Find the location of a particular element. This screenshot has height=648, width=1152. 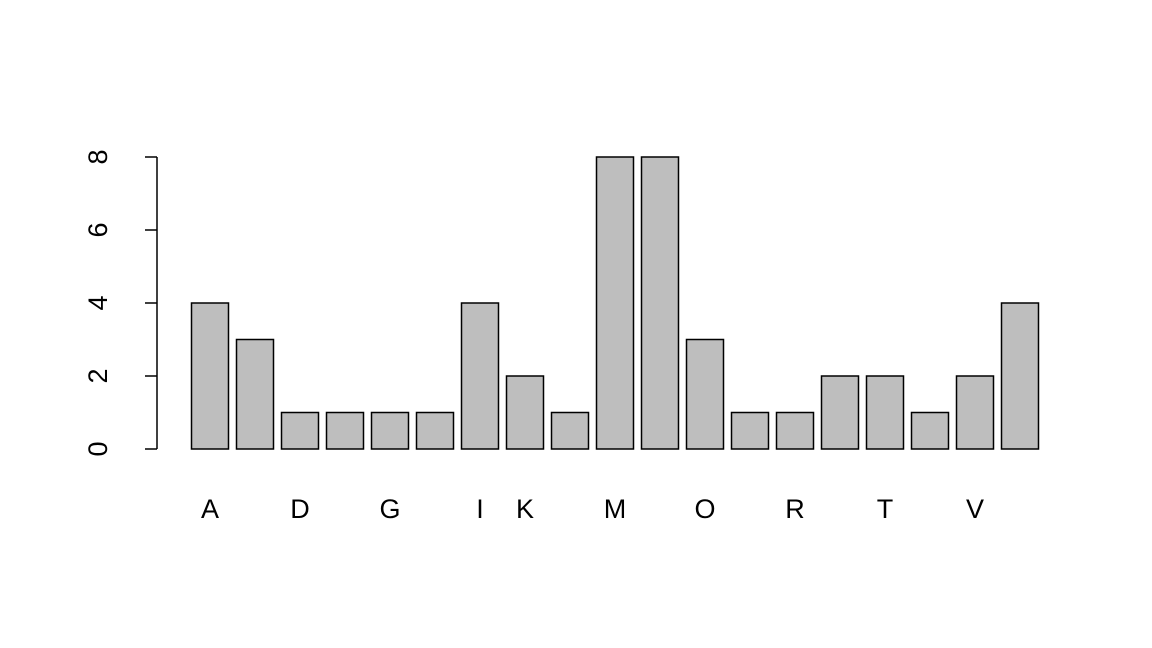

y-tick-label: 8 is located at coordinates (98, 156).